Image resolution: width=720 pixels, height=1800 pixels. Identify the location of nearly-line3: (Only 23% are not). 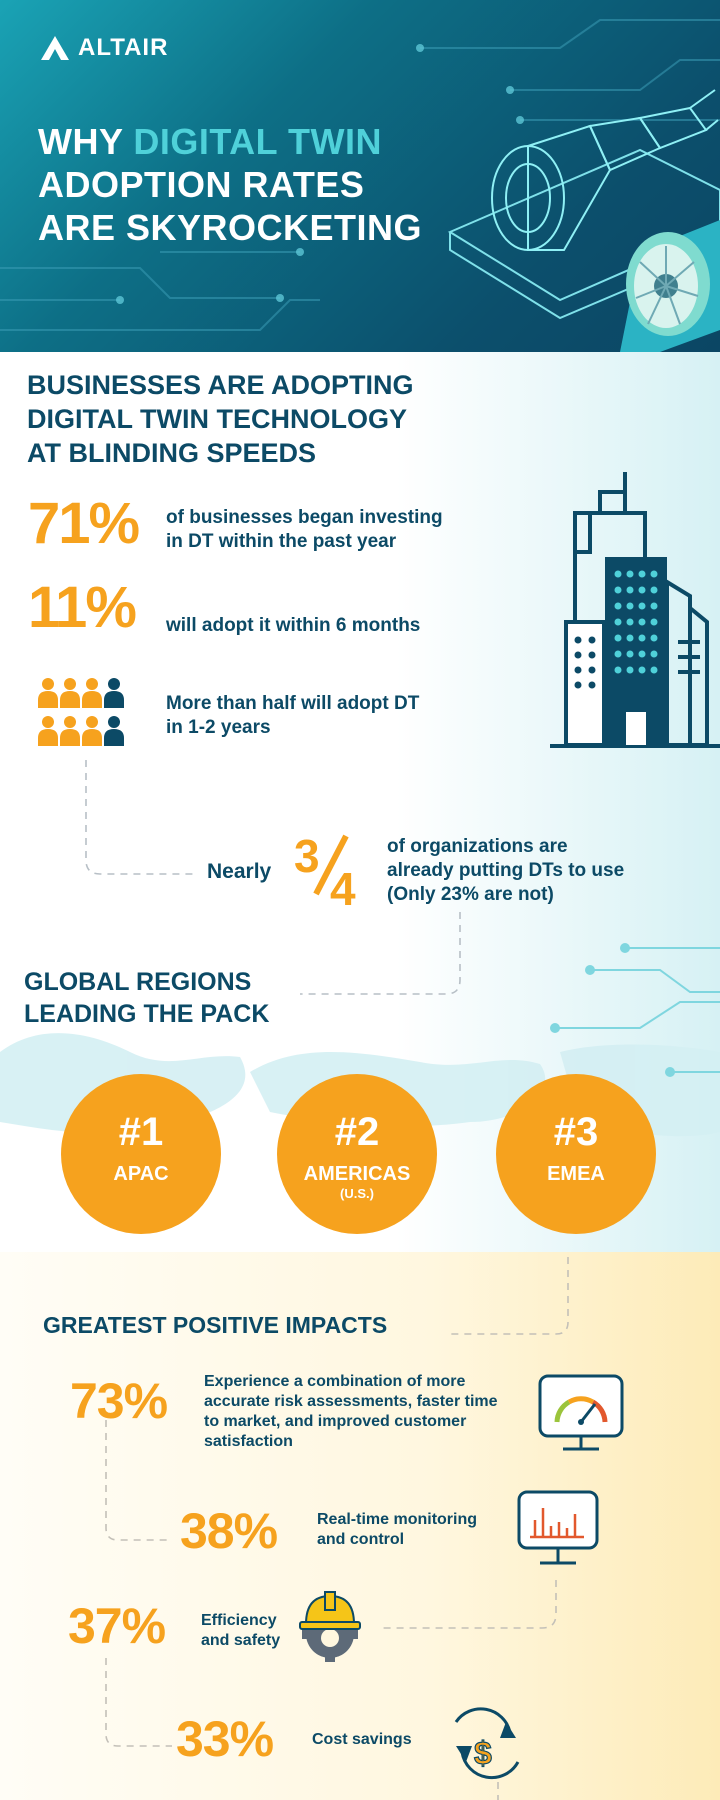
(470, 894).